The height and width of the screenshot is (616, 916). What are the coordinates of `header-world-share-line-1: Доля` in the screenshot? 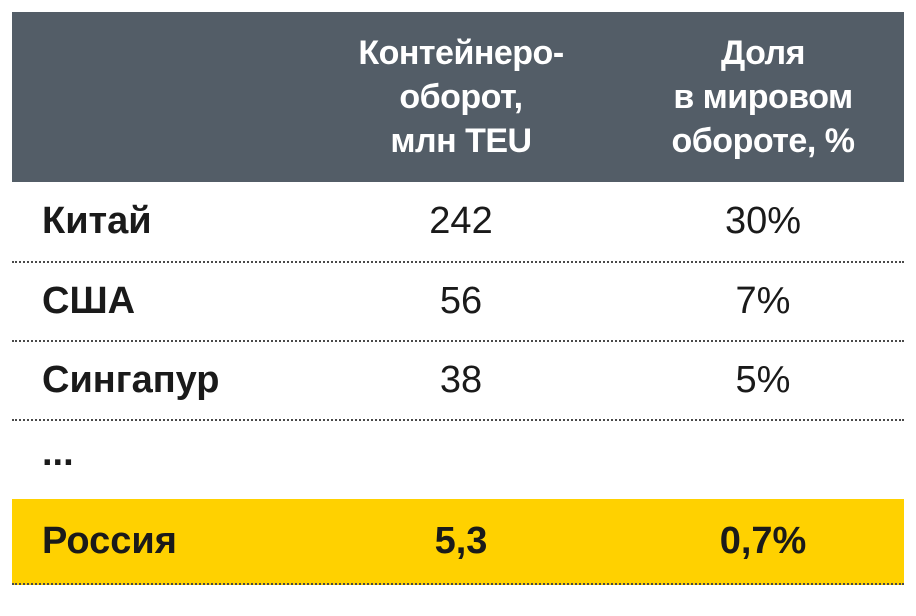 It's located at (763, 53).